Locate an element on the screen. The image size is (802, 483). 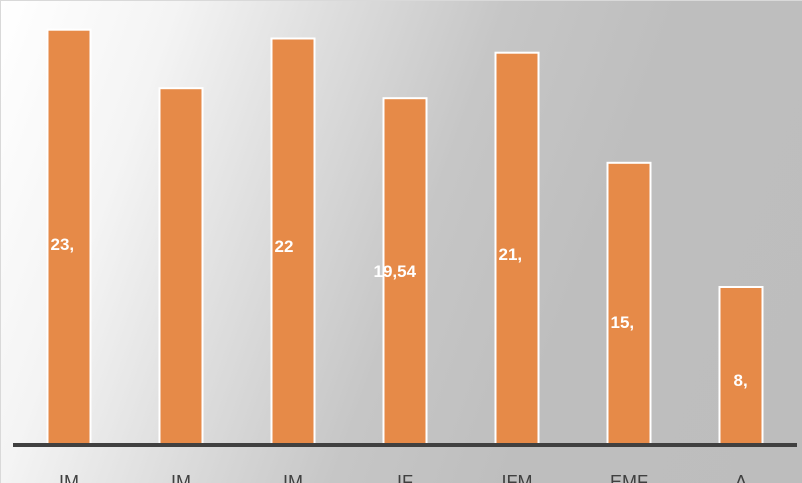
data-label-1: 23, is located at coordinates (63, 244).